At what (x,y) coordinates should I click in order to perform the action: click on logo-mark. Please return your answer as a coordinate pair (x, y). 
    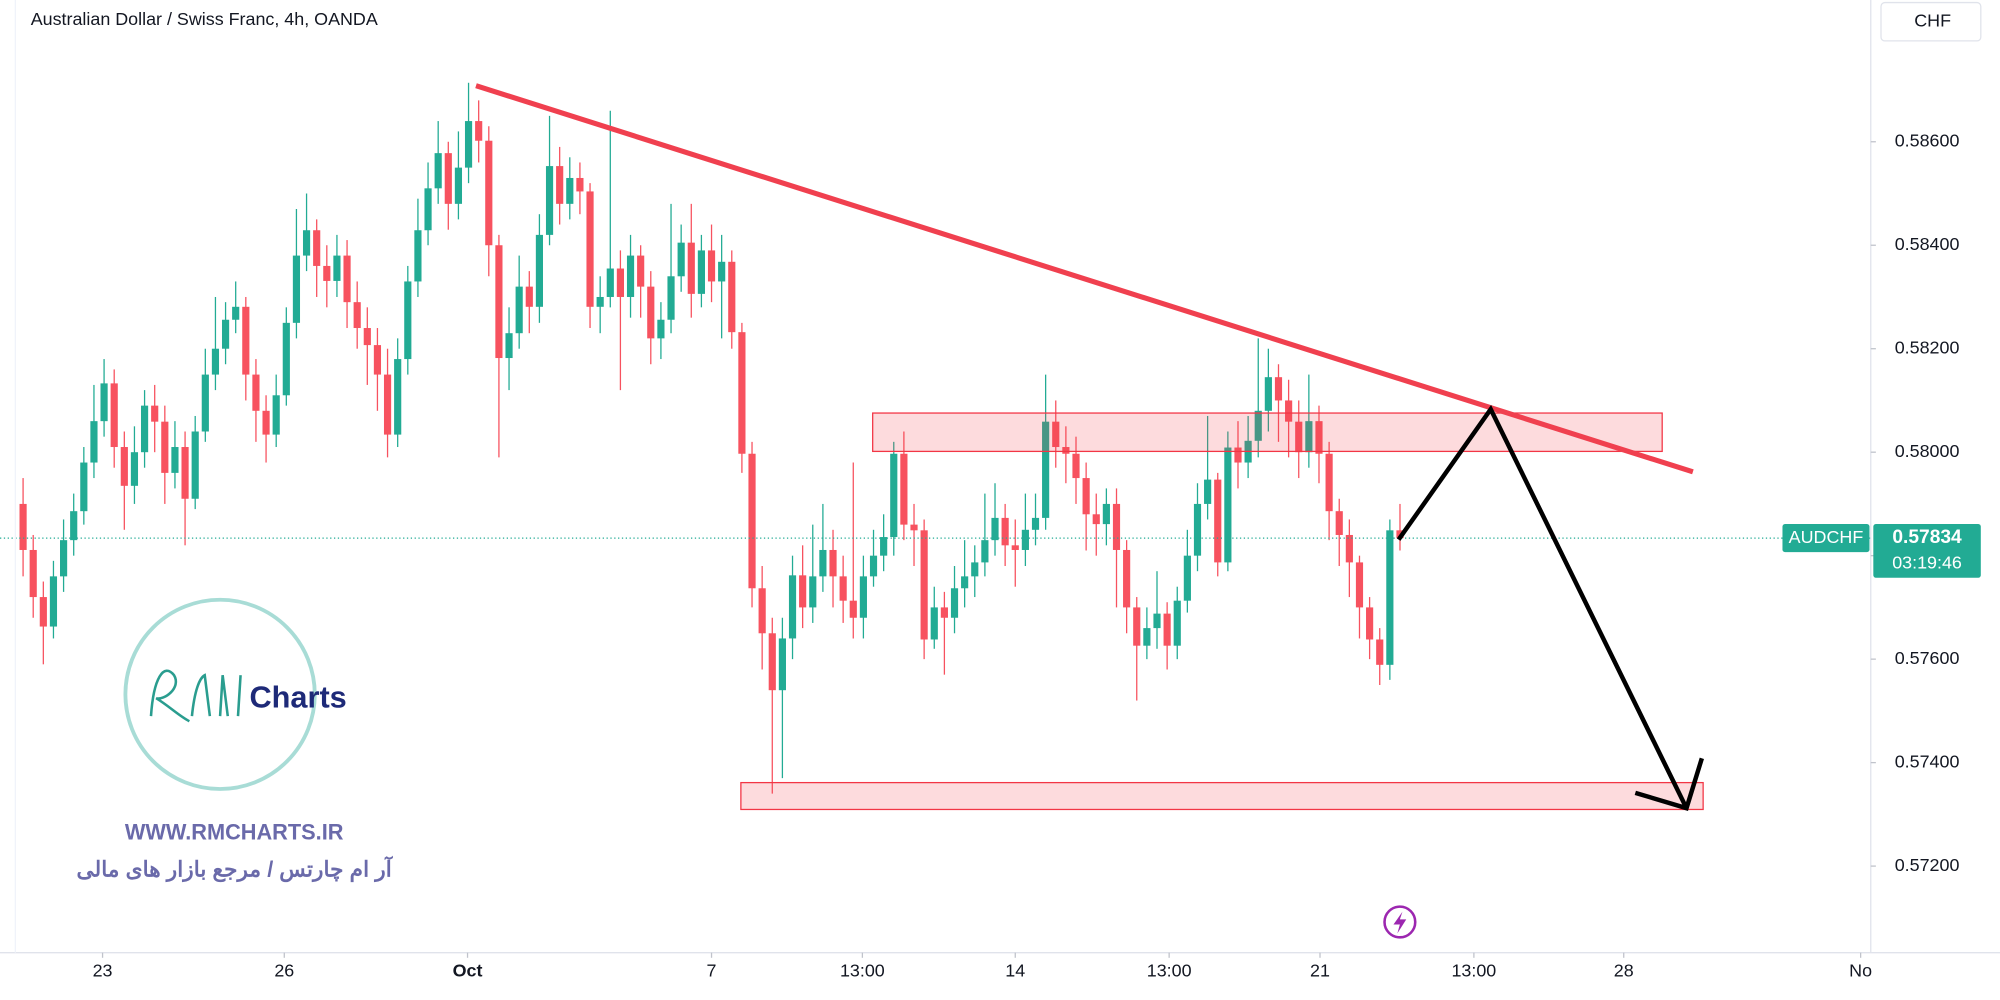
    Looking at the image, I should click on (195, 696).